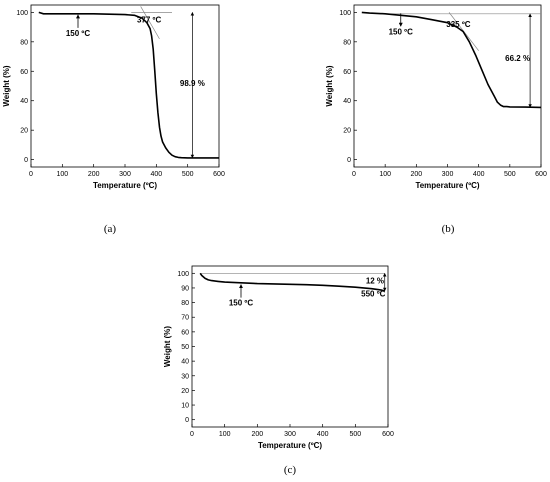 This screenshot has width=550, height=482. What do you see at coordinates (185, 376) in the screenshot?
I see `y-tick-label: 30` at bounding box center [185, 376].